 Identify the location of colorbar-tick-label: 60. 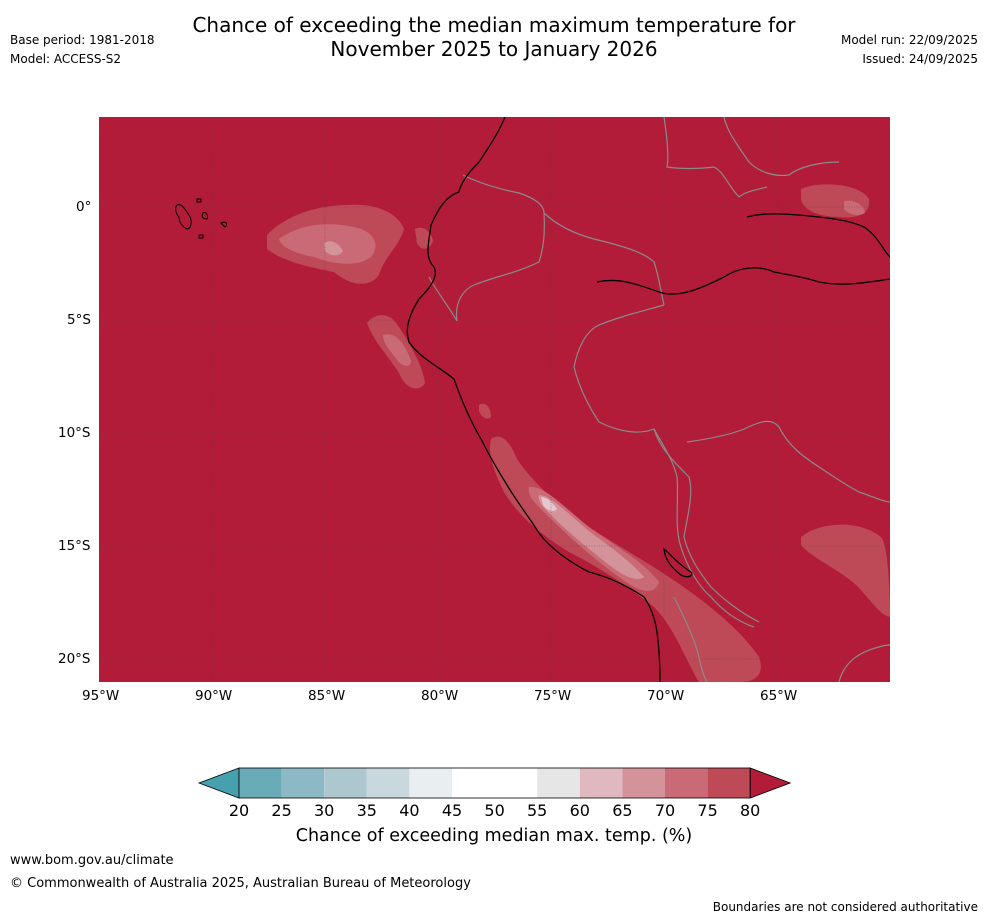
(579, 810).